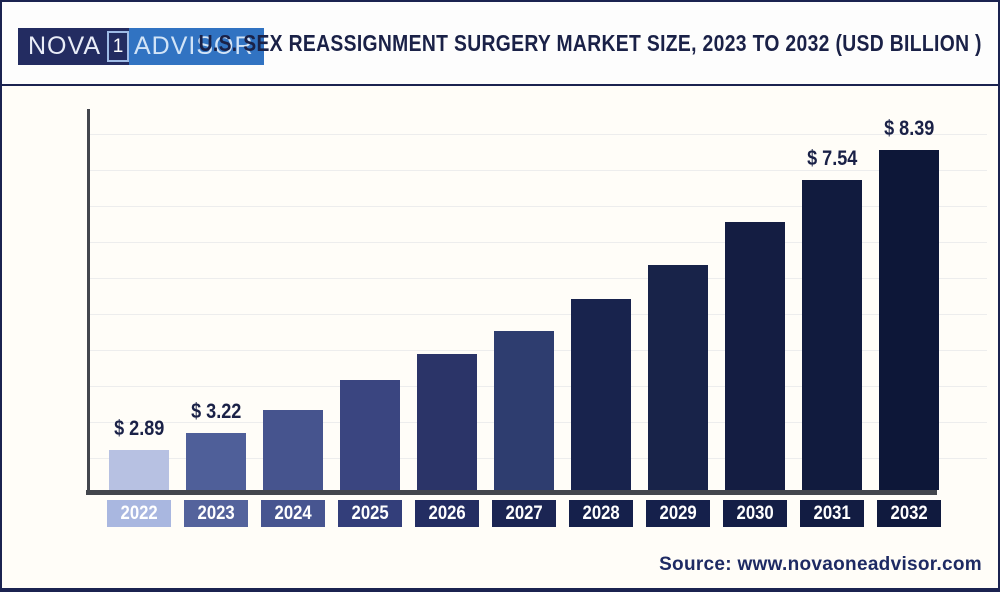  What do you see at coordinates (139, 428) in the screenshot?
I see `bar-value-label-2022: $ 2.89` at bounding box center [139, 428].